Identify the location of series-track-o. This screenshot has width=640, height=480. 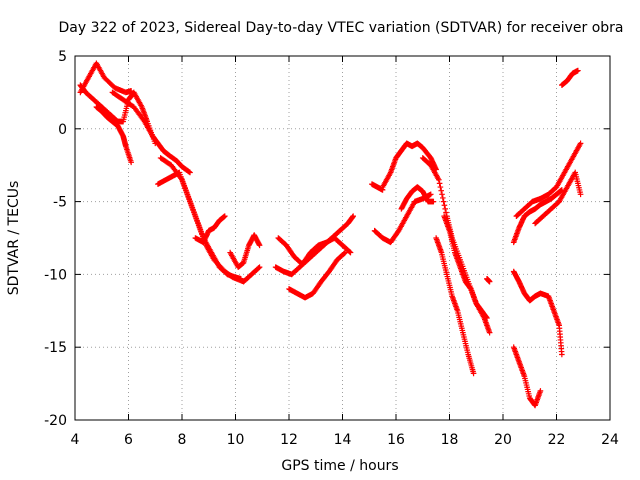
(417, 198).